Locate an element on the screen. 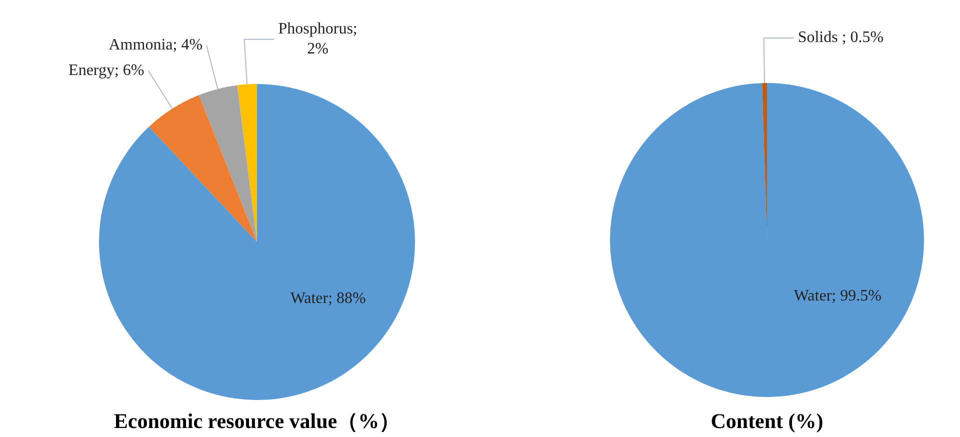 The image size is (960, 437). text: Economic resource value（%） is located at coordinates (257, 420).